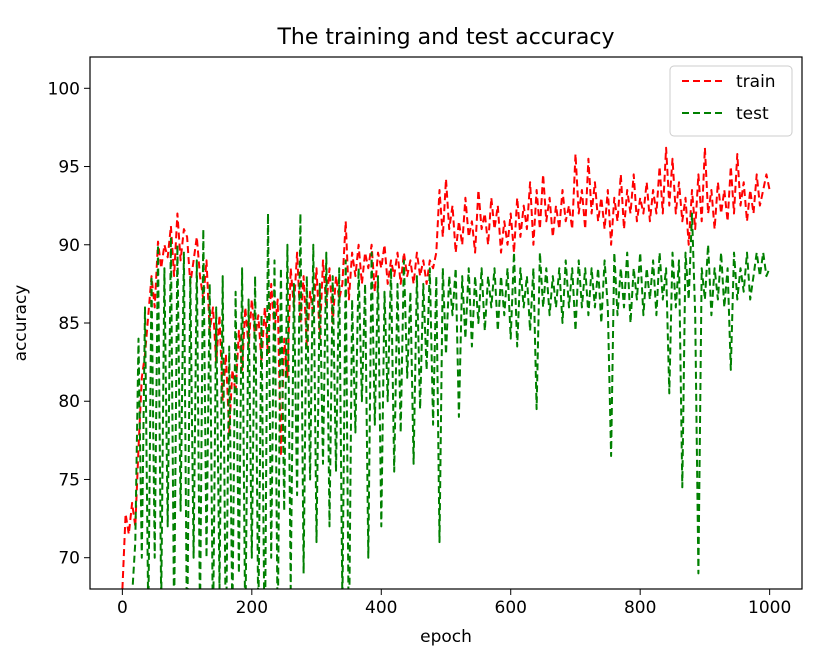  I want to click on legend: train test, so click(731, 101).